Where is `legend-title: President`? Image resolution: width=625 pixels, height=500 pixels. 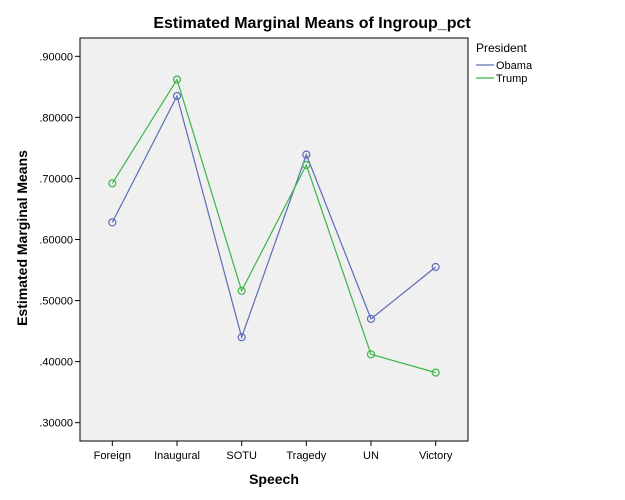
legend-title: President is located at coordinates (501, 48).